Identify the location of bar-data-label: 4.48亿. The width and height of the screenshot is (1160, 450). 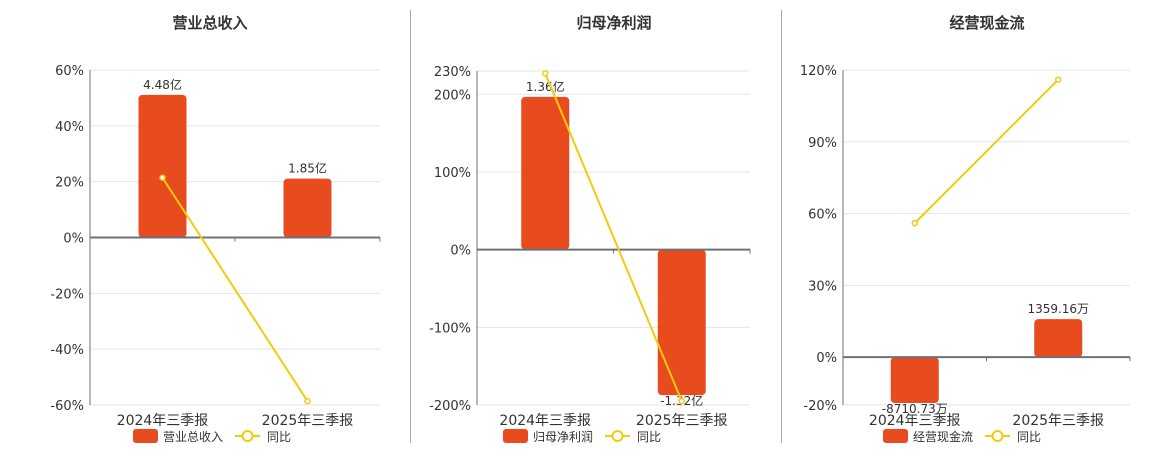
(162, 84).